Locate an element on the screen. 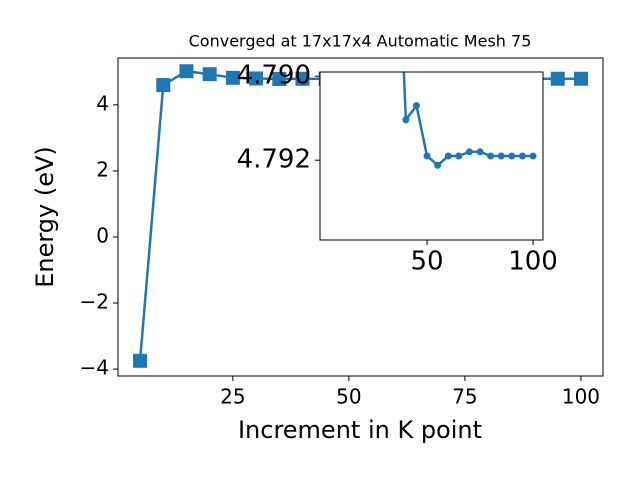 This screenshot has width=640, height=484. y-tick-label: 2 is located at coordinates (102, 169).